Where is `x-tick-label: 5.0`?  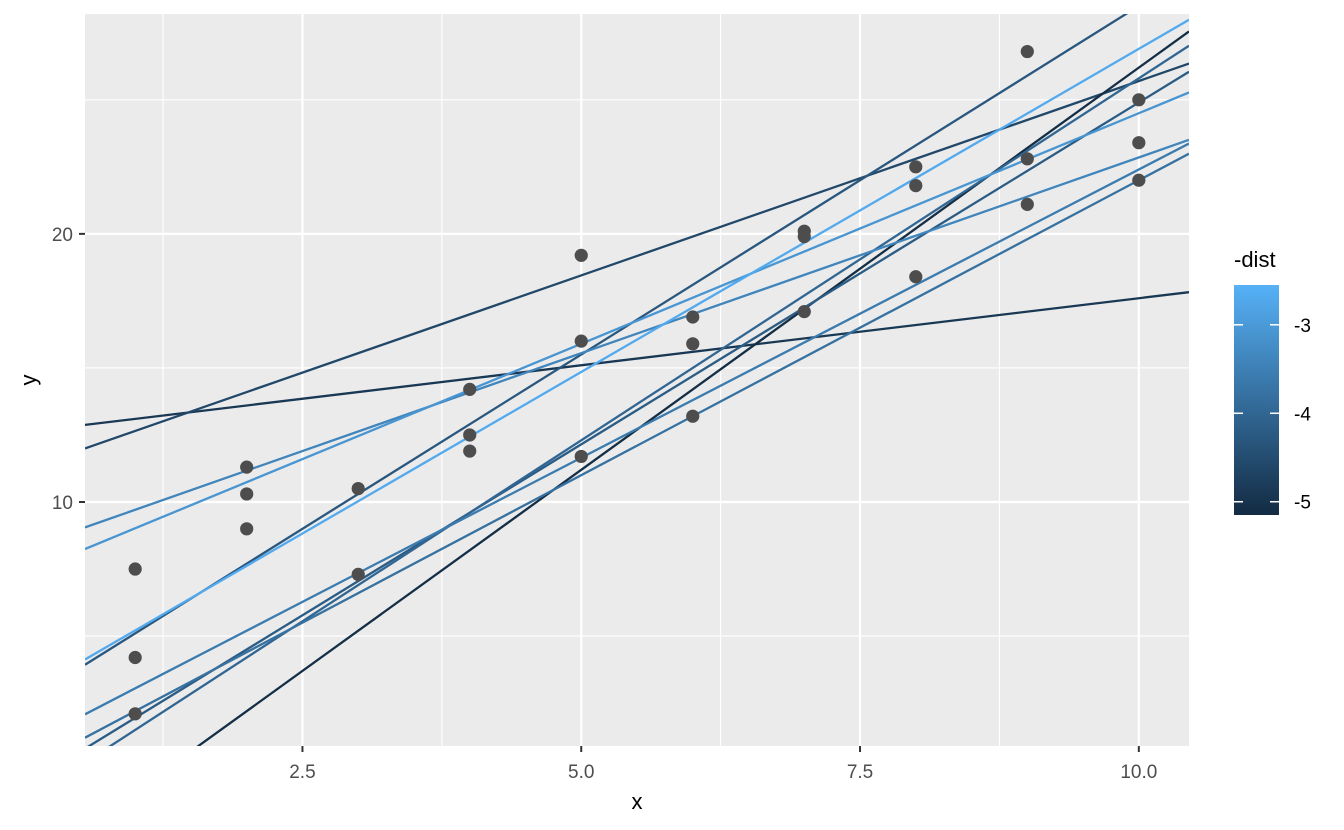 x-tick-label: 5.0 is located at coordinates (581, 772).